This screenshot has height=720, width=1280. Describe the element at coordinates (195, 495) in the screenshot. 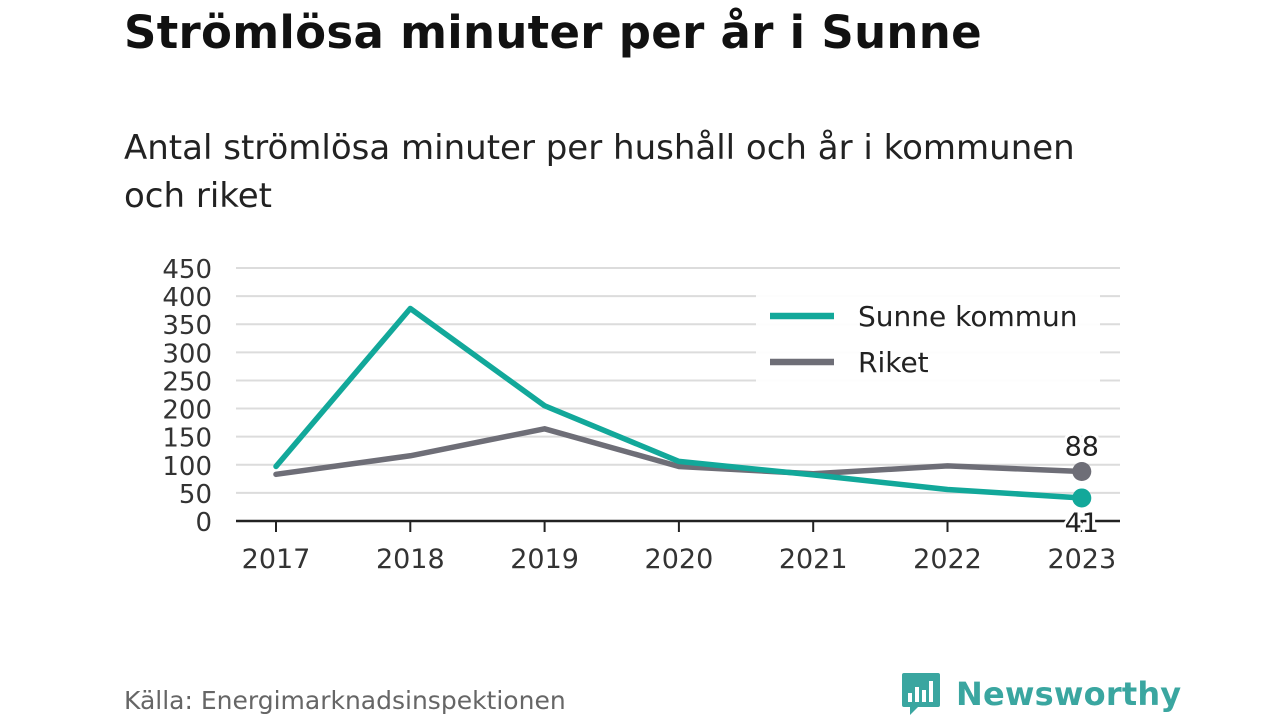

I see `y-tick-label: 50` at that location.